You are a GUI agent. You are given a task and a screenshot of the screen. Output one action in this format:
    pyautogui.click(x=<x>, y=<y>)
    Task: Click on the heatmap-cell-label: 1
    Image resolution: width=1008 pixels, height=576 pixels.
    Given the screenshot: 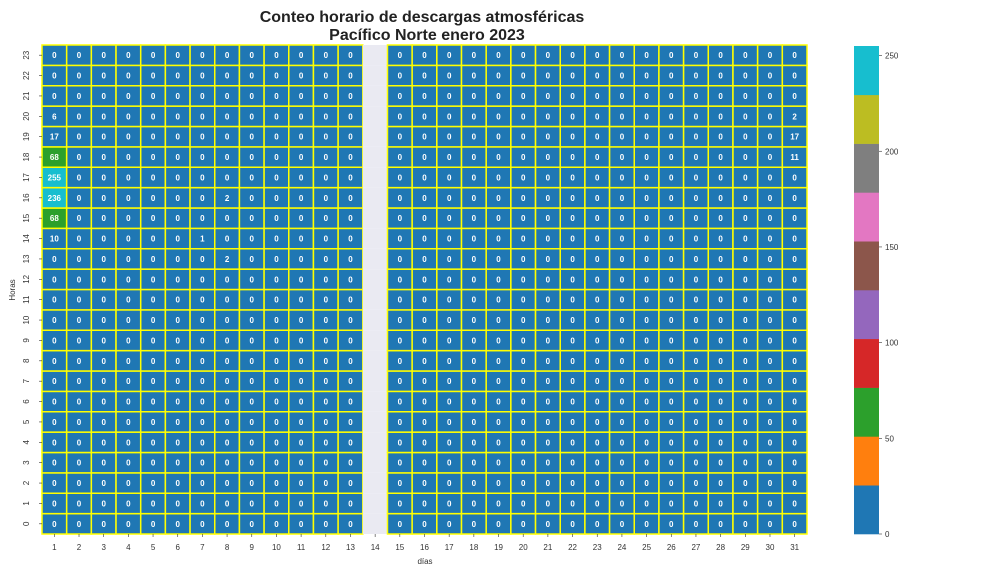 What is the action you would take?
    pyautogui.click(x=202, y=239)
    